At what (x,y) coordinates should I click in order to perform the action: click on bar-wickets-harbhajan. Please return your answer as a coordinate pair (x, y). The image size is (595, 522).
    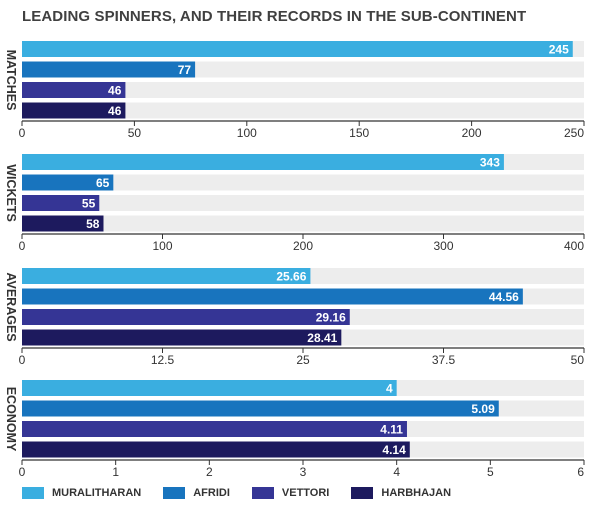
    Looking at the image, I should click on (63, 223).